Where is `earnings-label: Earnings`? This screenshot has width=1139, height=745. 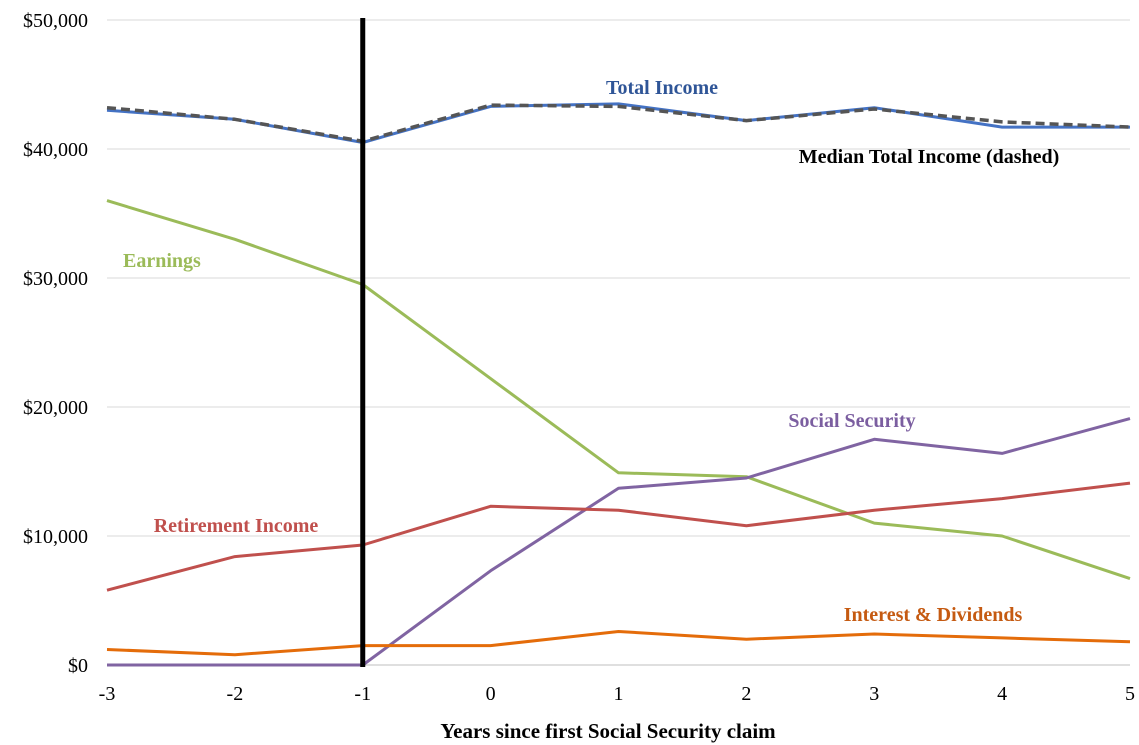 earnings-label: Earnings is located at coordinates (162, 261).